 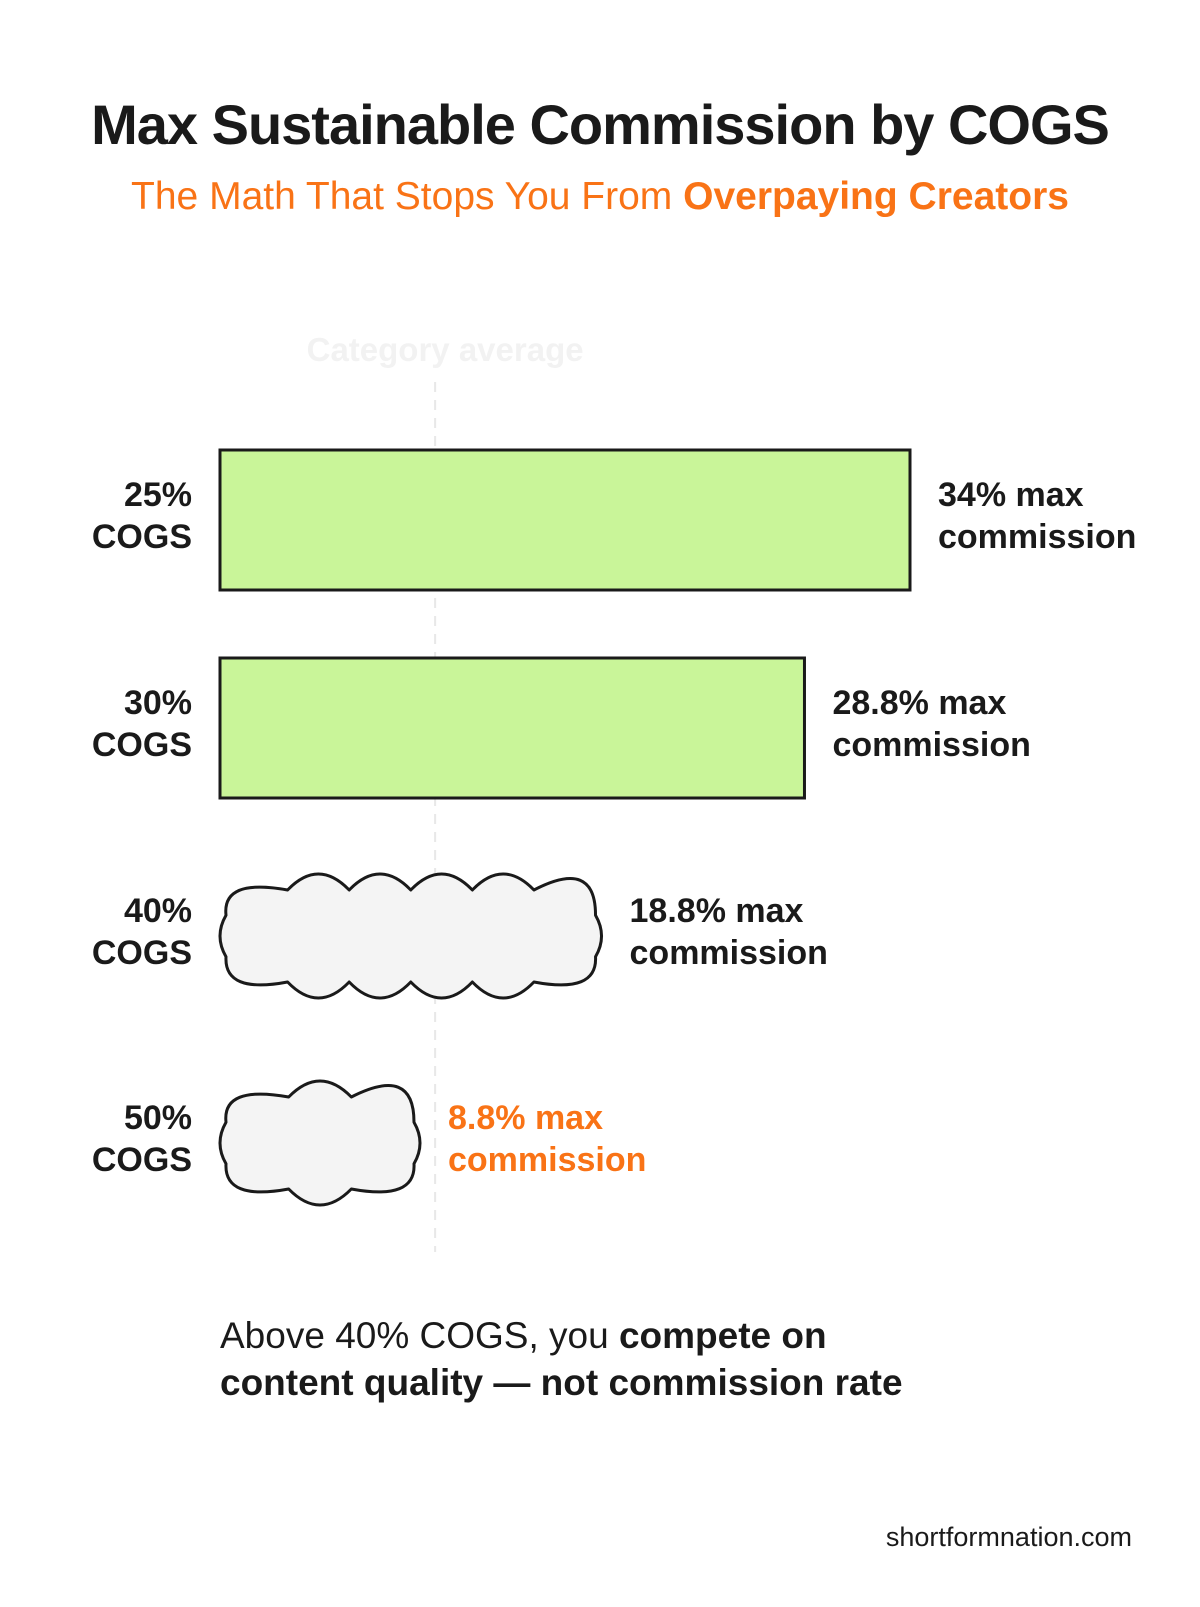 What do you see at coordinates (419, 1335) in the screenshot?
I see `note-regular: Above 40% COGS, you` at bounding box center [419, 1335].